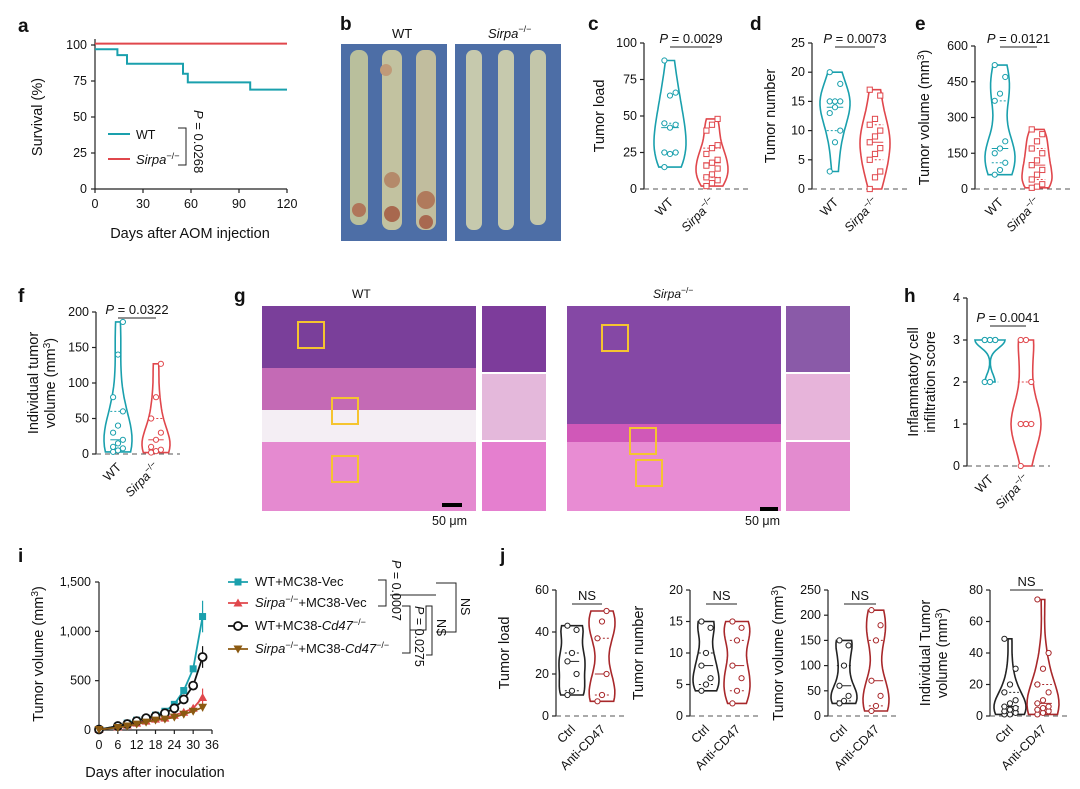  What do you see at coordinates (1012, 317) in the screenshot?
I see `p-number: = 0.0041` at bounding box center [1012, 317].